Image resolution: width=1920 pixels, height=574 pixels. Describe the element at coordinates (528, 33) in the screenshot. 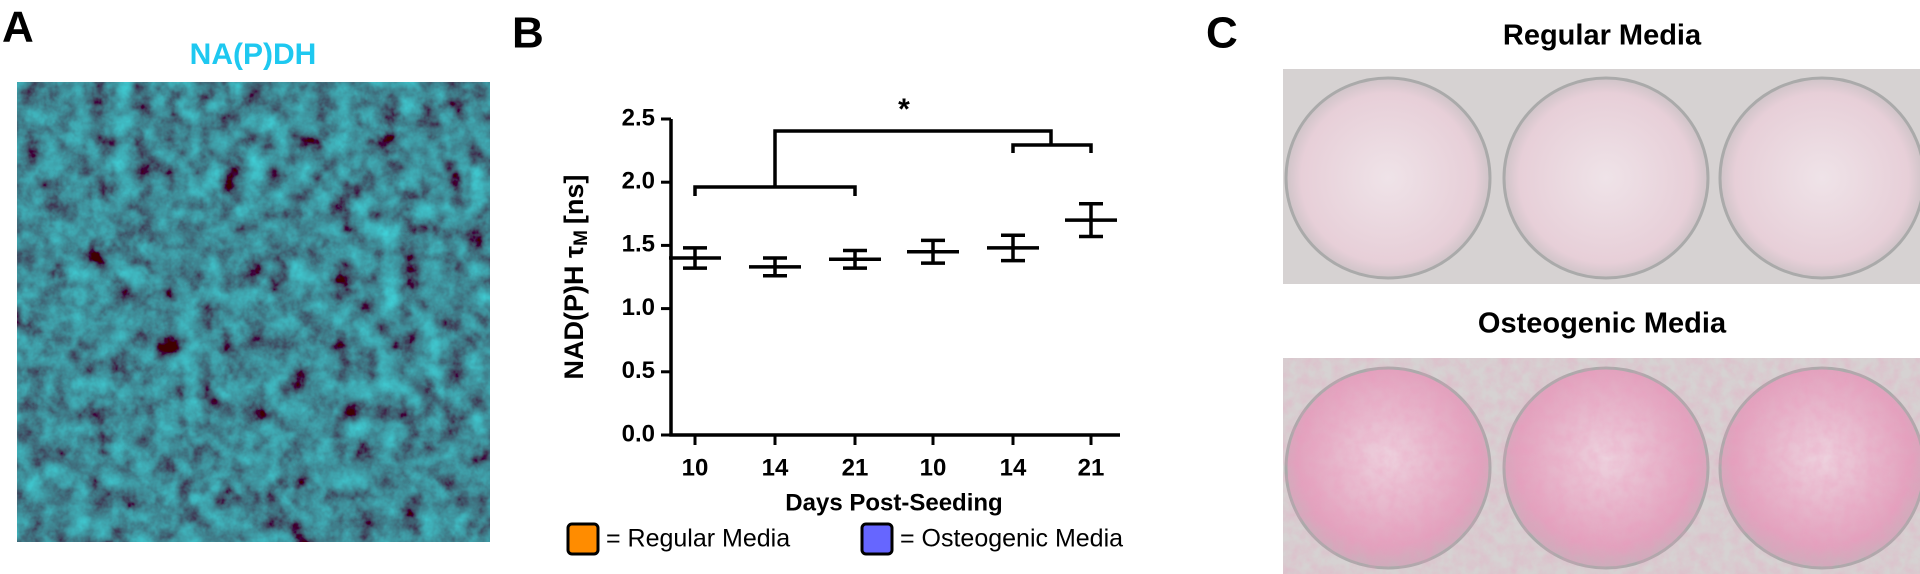

I see `panel-label: B` at that location.